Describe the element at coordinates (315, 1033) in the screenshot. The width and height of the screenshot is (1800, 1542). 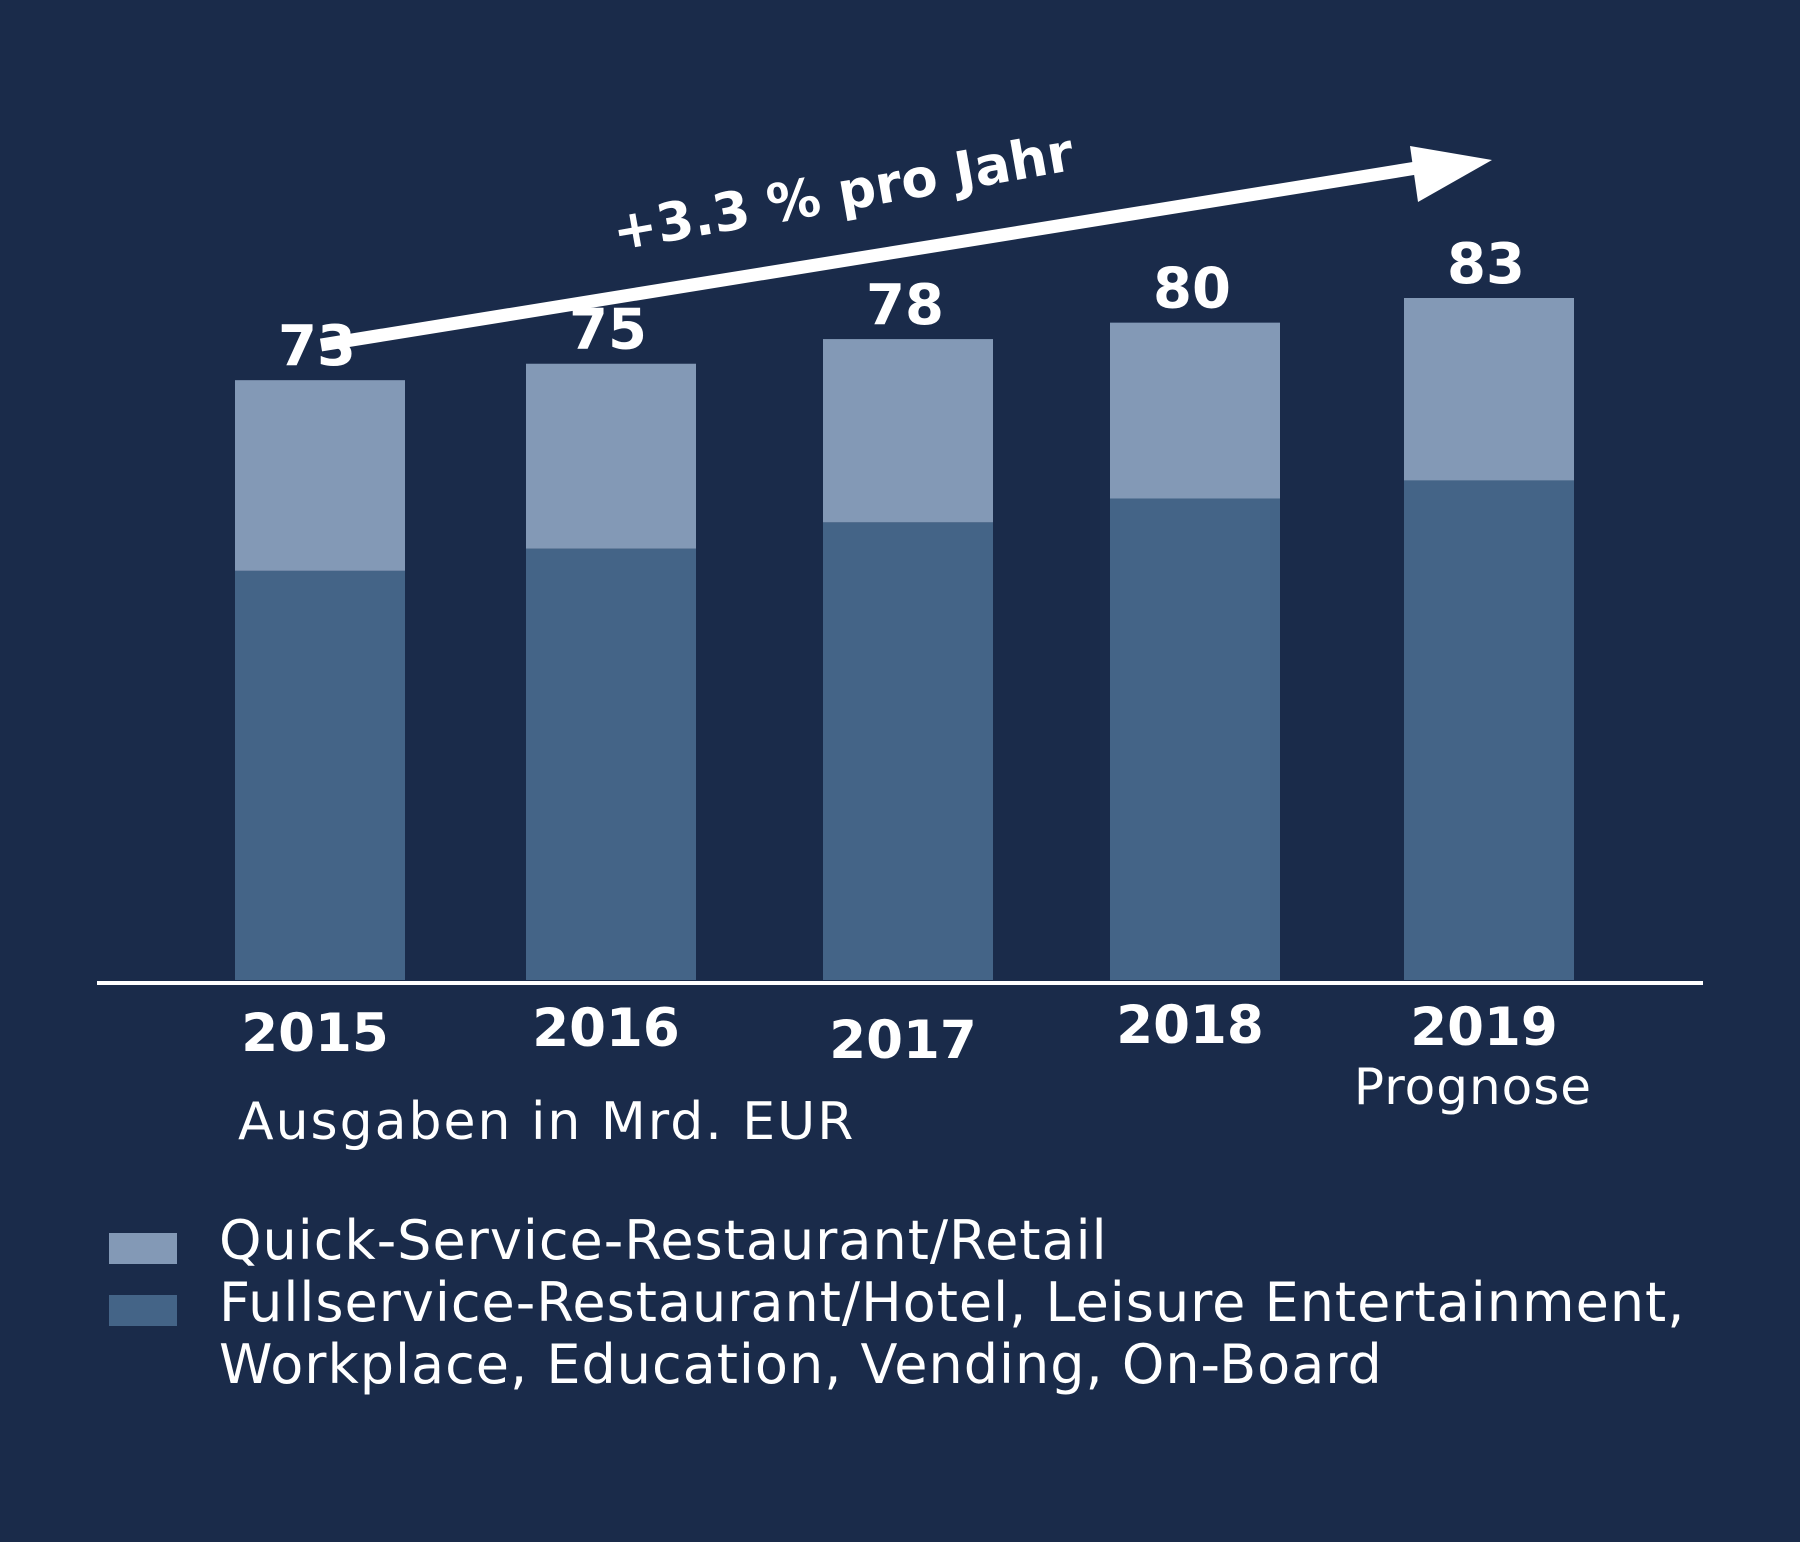
I see `x-tick-label-2015: 2015` at that location.